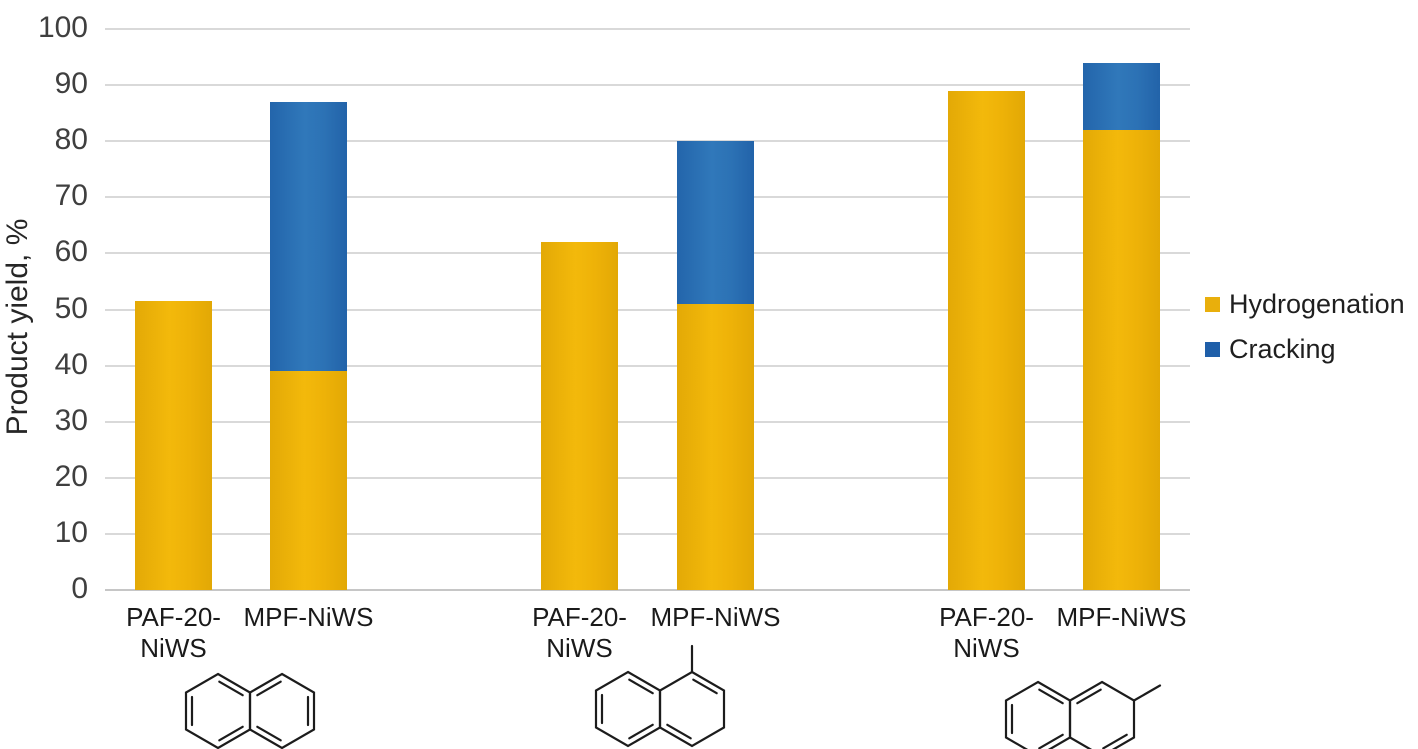 Image resolution: width=1418 pixels, height=749 pixels. I want to click on legend-label-cracking: Cracking, so click(1282, 348).